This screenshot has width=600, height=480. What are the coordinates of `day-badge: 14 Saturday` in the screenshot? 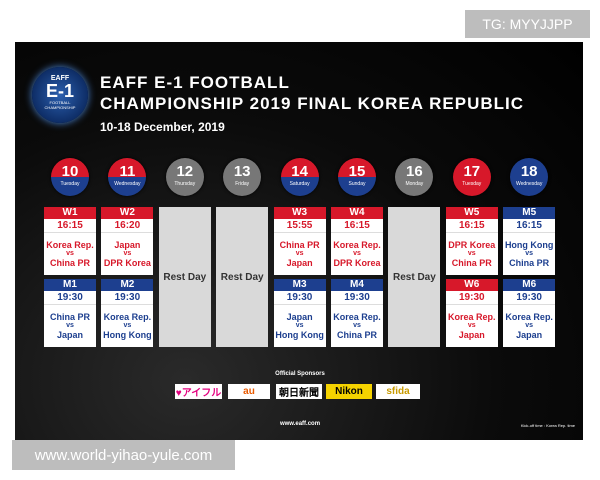 It's located at (299, 177).